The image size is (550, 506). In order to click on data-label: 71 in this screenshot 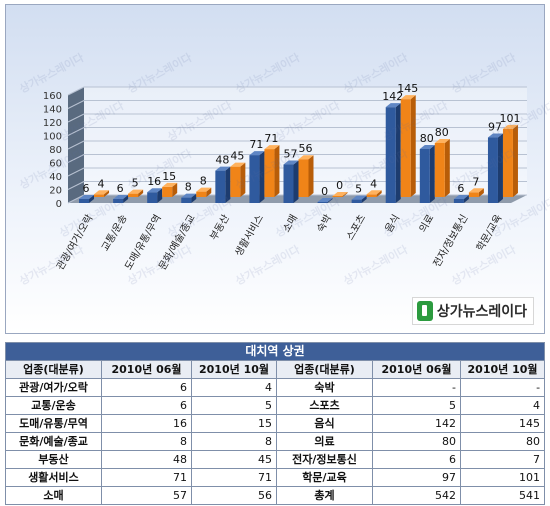, I will do `click(271, 138)`.